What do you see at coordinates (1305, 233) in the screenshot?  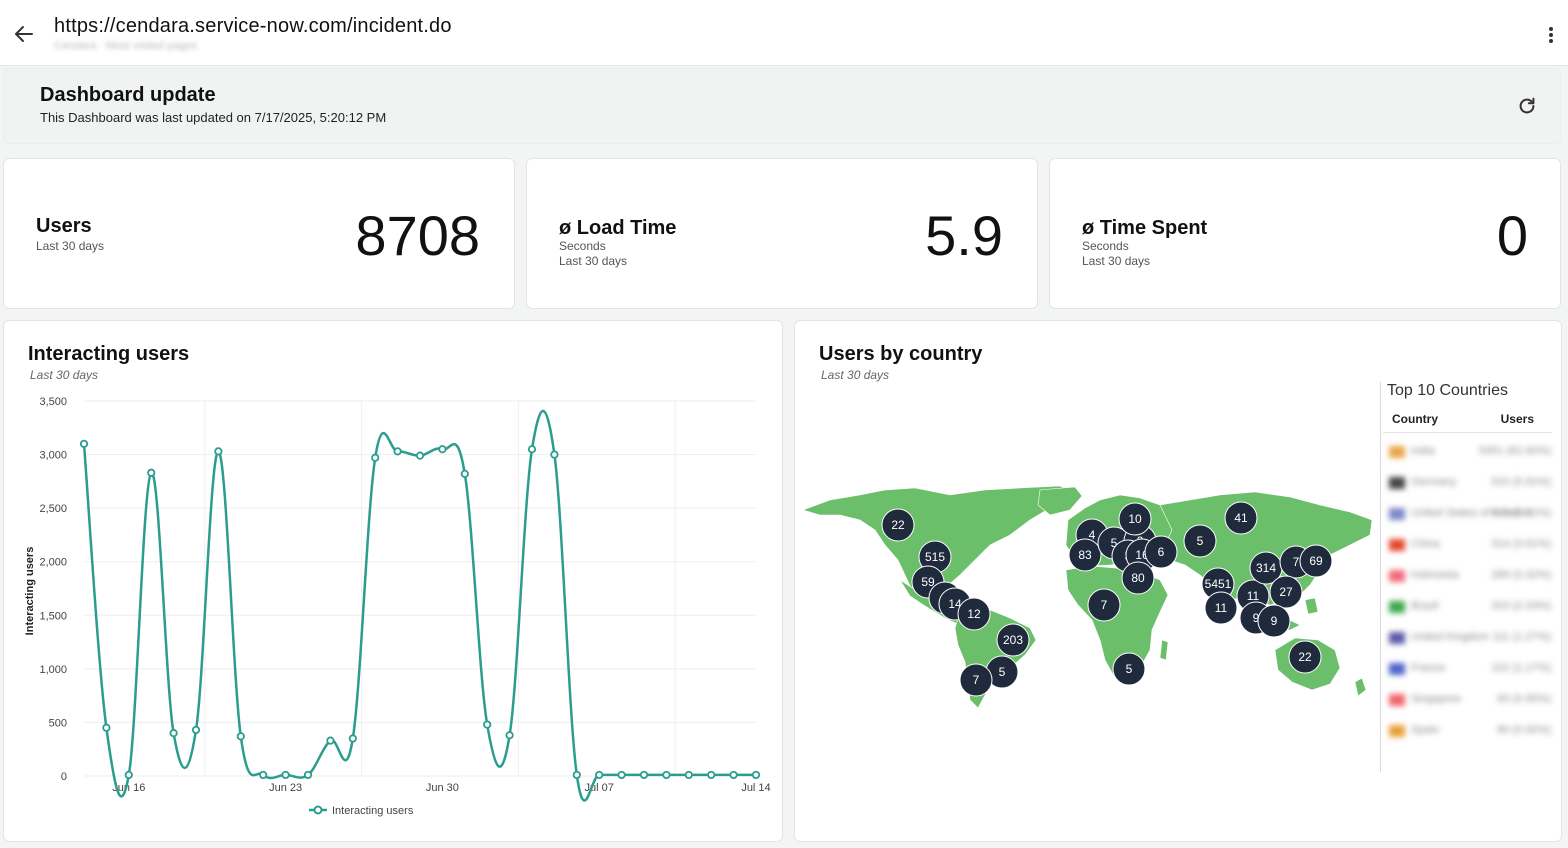 I see `kpi-card-time-spent: ø Time Spent Seconds Last 30 days 0` at bounding box center [1305, 233].